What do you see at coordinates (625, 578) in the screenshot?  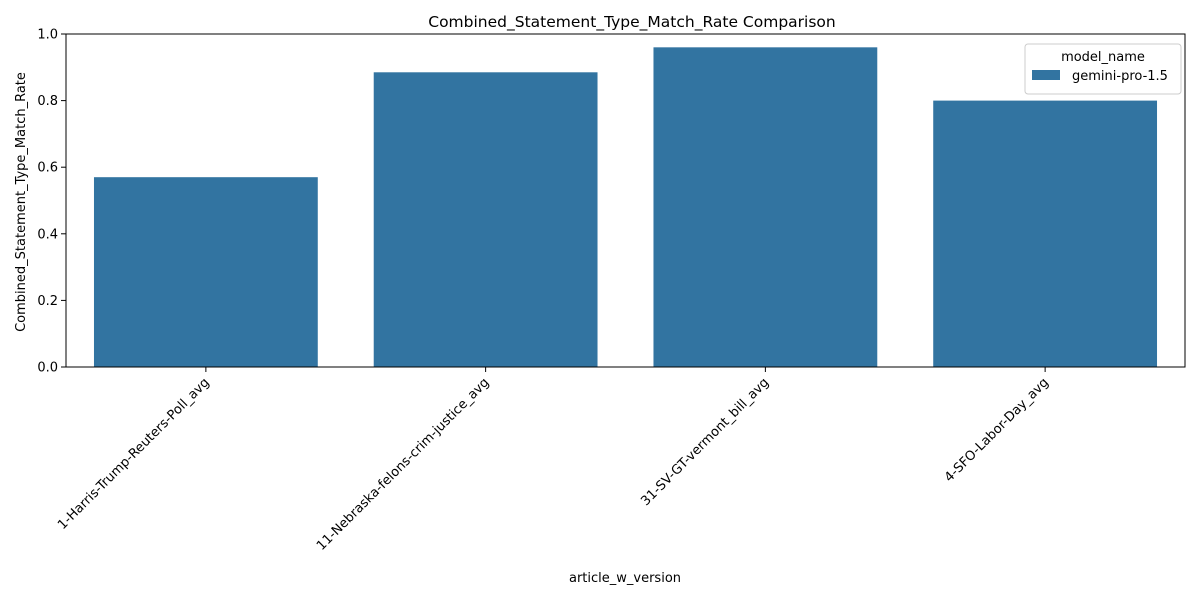 I see `x-axis-label: article_w_version` at bounding box center [625, 578].